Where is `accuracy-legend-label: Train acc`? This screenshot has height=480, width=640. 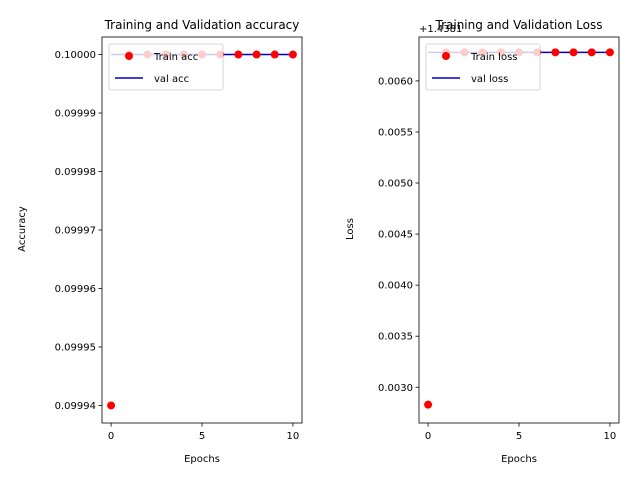
accuracy-legend-label: Train acc is located at coordinates (175, 57).